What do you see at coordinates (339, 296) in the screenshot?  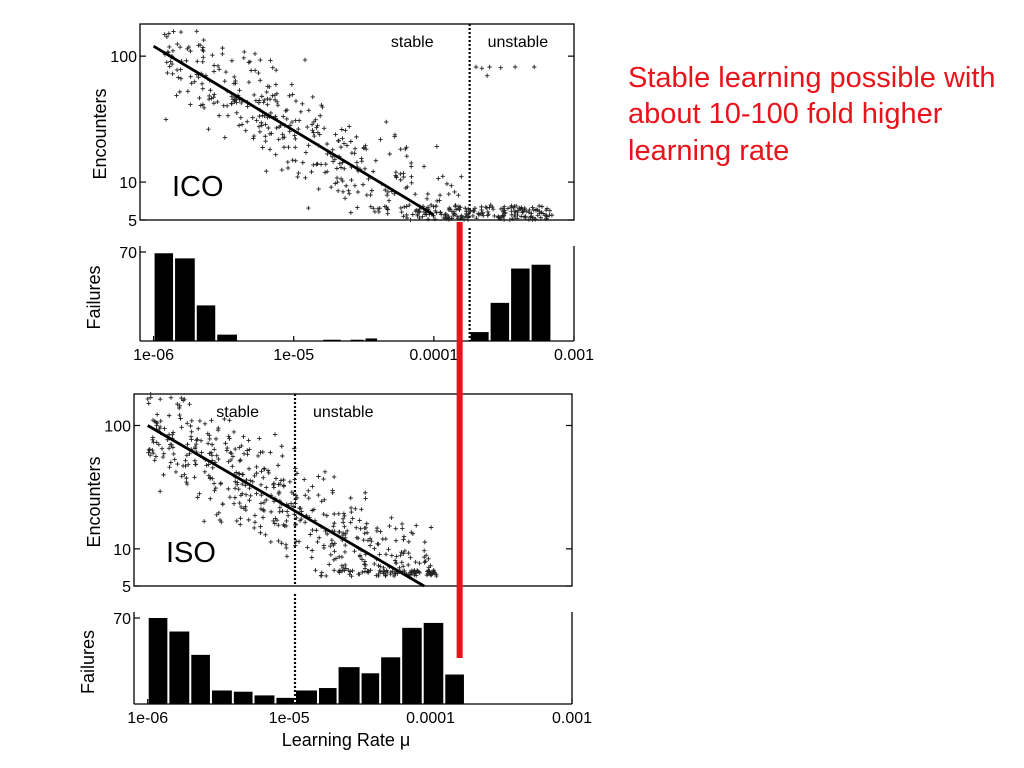 I see `ico-failures-panel: 70 Failures 1e-06 1e-05 0.0001 0.001` at bounding box center [339, 296].